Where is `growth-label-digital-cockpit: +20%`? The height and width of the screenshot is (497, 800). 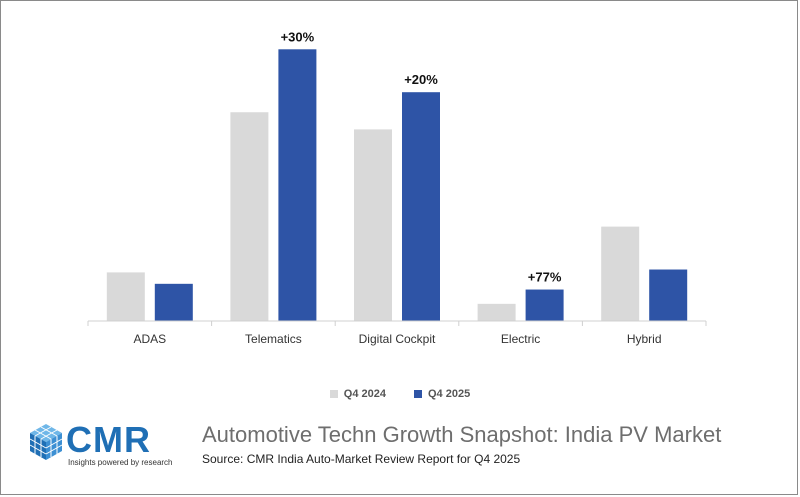 growth-label-digital-cockpit: +20% is located at coordinates (421, 79).